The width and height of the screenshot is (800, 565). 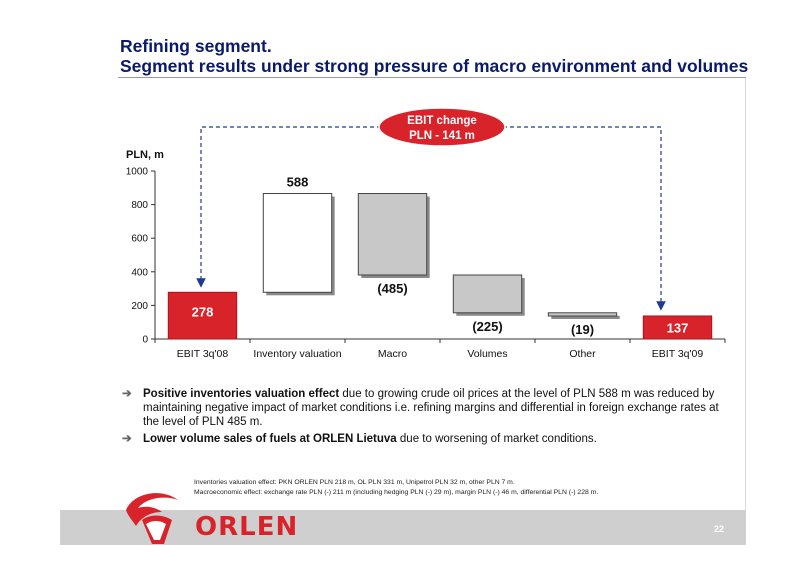 I want to click on footer-band: 22, so click(x=403, y=527).